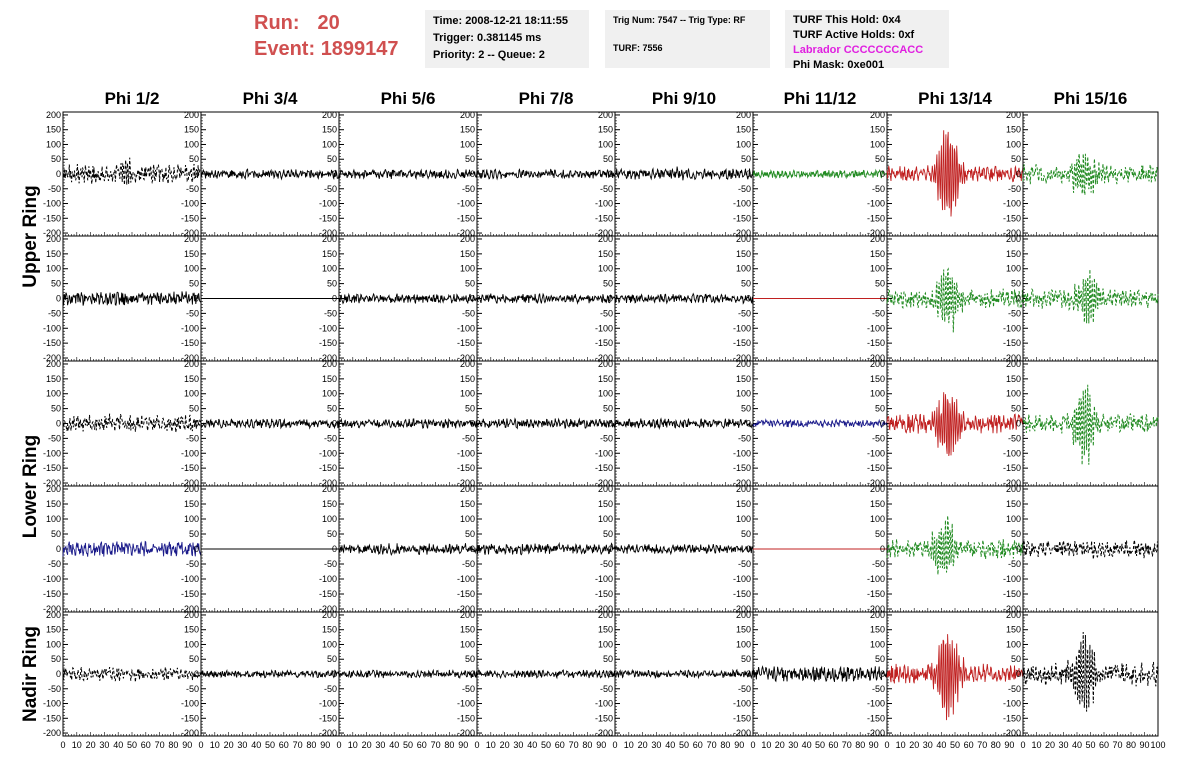 The height and width of the screenshot is (772, 1196). What do you see at coordinates (684, 98) in the screenshot?
I see `column-header: Phi 9/10` at bounding box center [684, 98].